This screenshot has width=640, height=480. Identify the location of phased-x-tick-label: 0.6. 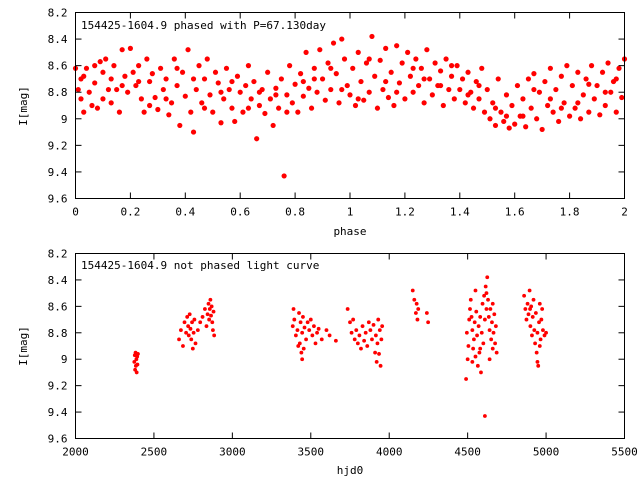
(240, 212).